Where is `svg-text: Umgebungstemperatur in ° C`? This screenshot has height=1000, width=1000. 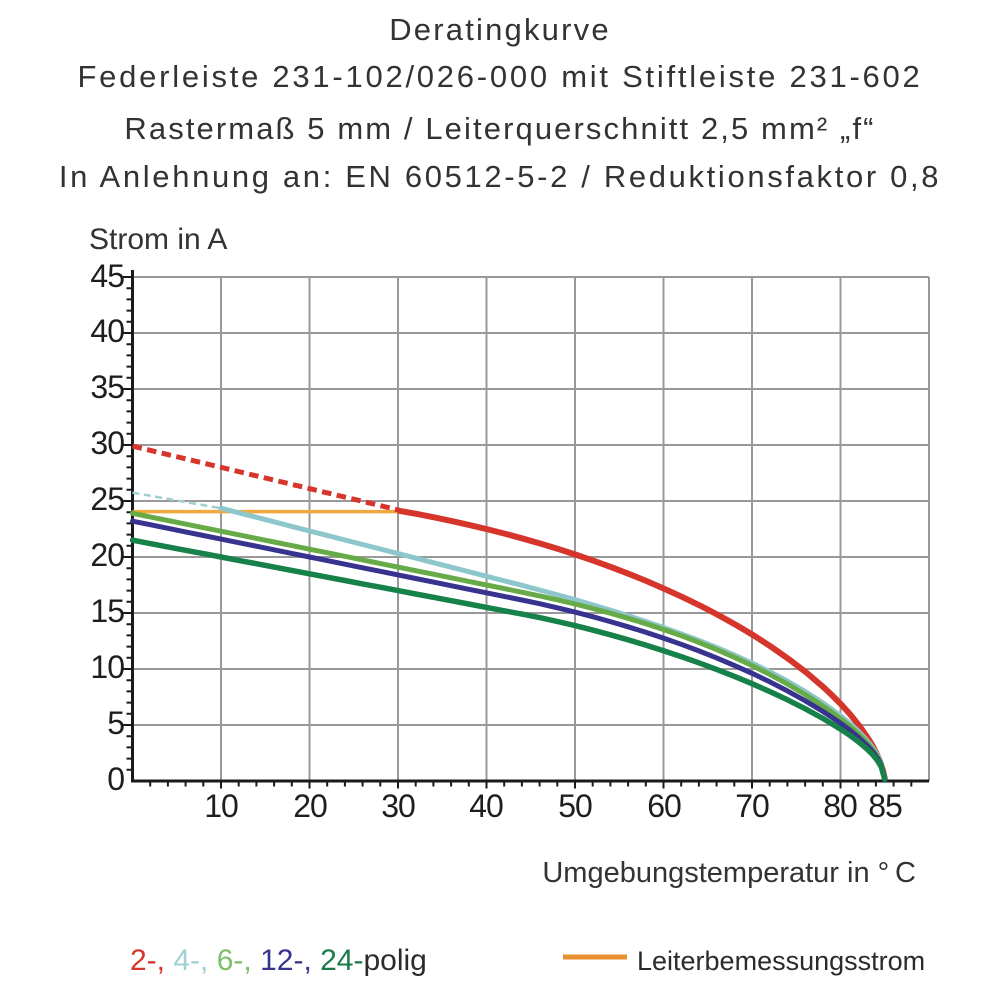 svg-text: Umgebungstemperatur in ° C is located at coordinates (729, 873).